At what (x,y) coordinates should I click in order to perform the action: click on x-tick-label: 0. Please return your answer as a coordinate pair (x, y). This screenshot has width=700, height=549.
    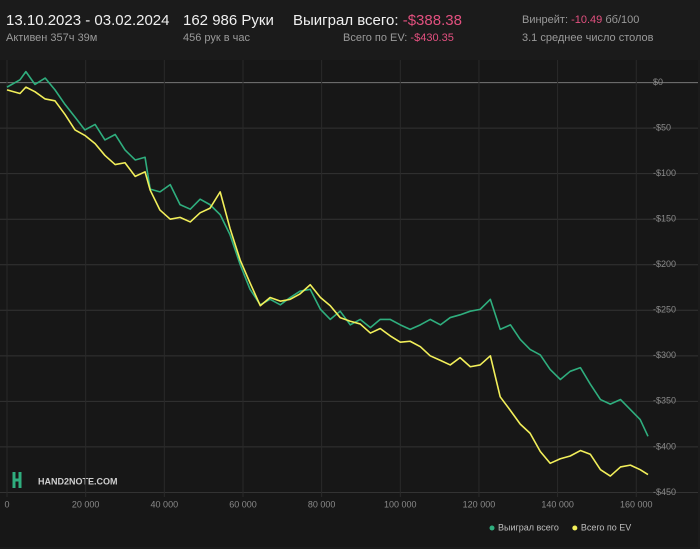
    Looking at the image, I should click on (6, 504).